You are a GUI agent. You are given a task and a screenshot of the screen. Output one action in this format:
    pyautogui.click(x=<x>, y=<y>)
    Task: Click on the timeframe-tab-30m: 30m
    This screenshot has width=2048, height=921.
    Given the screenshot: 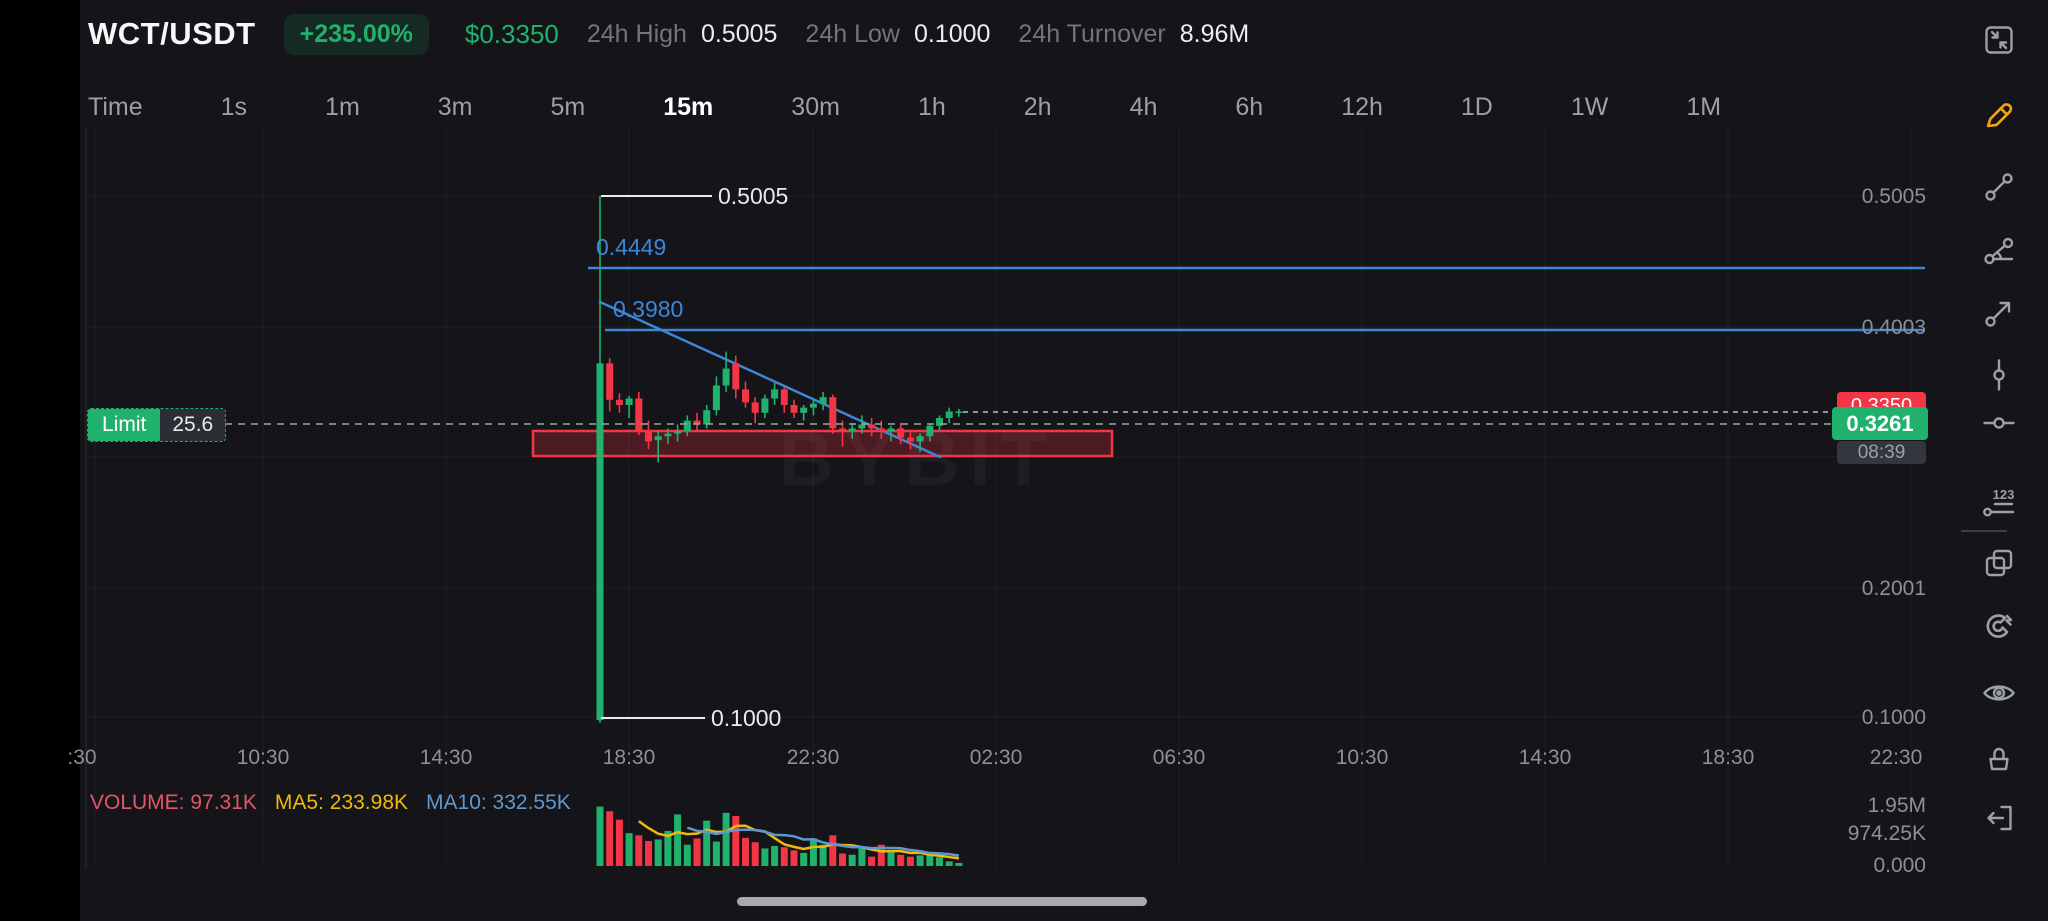 What is the action you would take?
    pyautogui.click(x=815, y=107)
    